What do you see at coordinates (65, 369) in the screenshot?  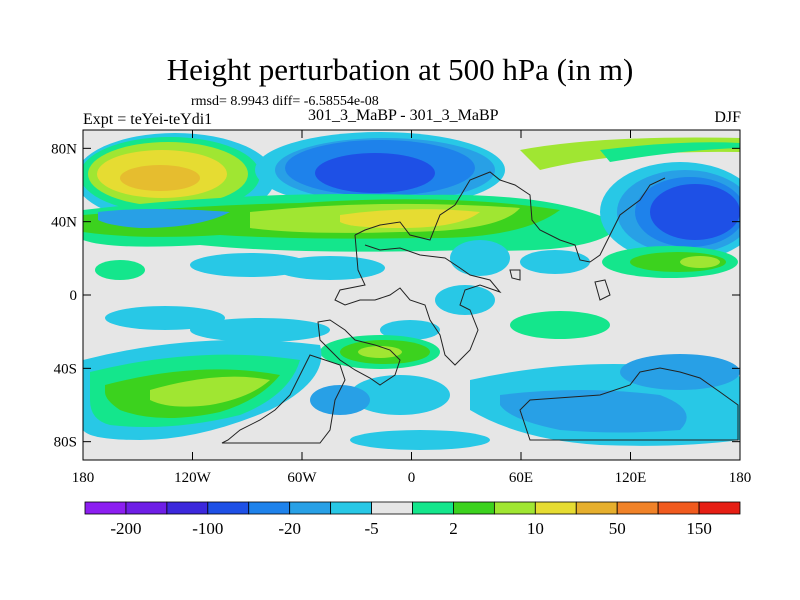 I see `y-tick-label: 40S` at bounding box center [65, 369].